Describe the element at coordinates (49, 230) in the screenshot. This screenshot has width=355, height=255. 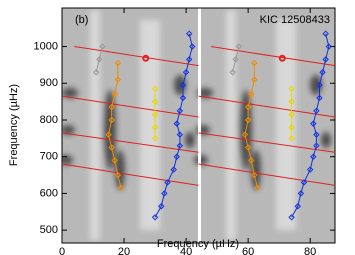
I see `y-tick-label: 500` at that location.